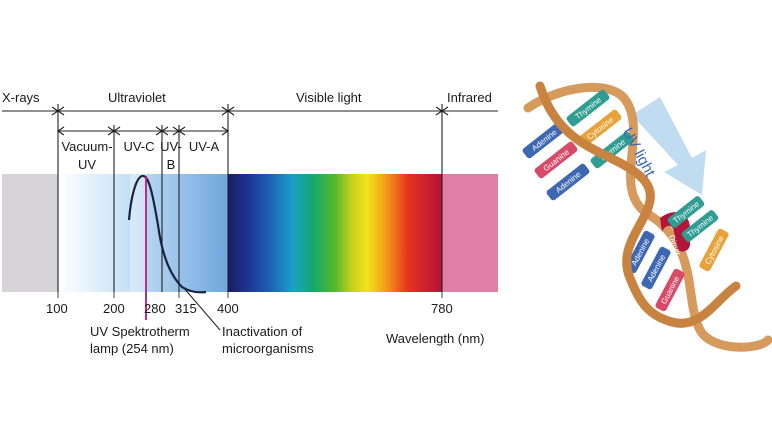  What do you see at coordinates (329, 97) in the screenshot?
I see `region-label-visible: Visible light` at bounding box center [329, 97].